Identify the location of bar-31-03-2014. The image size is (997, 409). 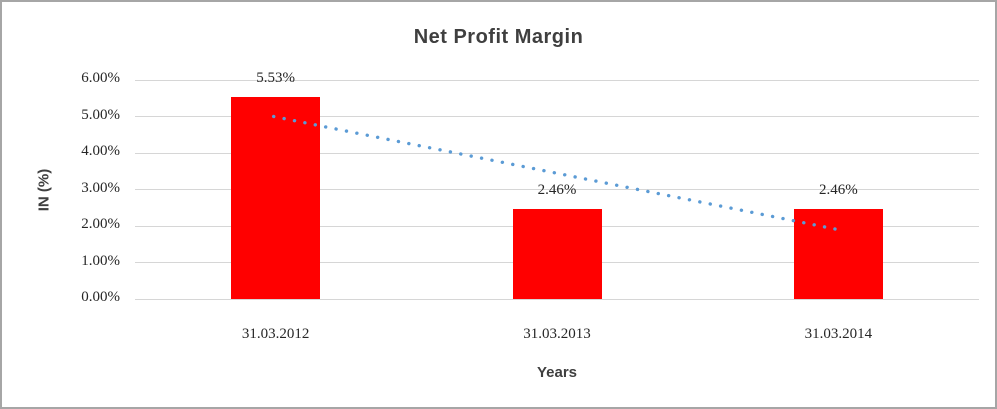
(838, 254).